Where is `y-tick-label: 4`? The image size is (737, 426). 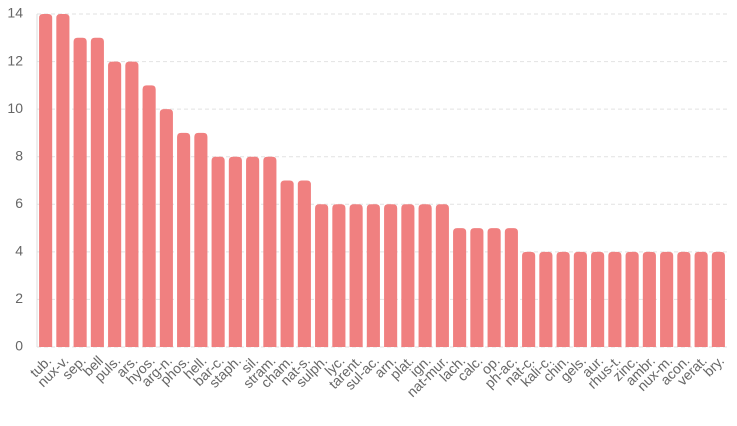 y-tick-label: 4 is located at coordinates (19, 251).